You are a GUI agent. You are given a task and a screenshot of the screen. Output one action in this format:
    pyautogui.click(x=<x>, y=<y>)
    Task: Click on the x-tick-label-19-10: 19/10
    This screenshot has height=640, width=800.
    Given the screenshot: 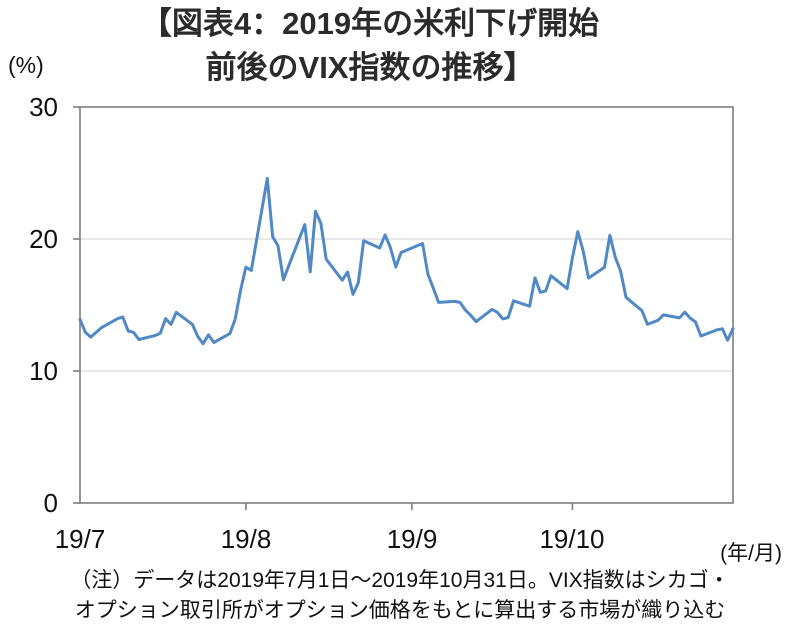 What is the action you would take?
    pyautogui.click(x=572, y=539)
    